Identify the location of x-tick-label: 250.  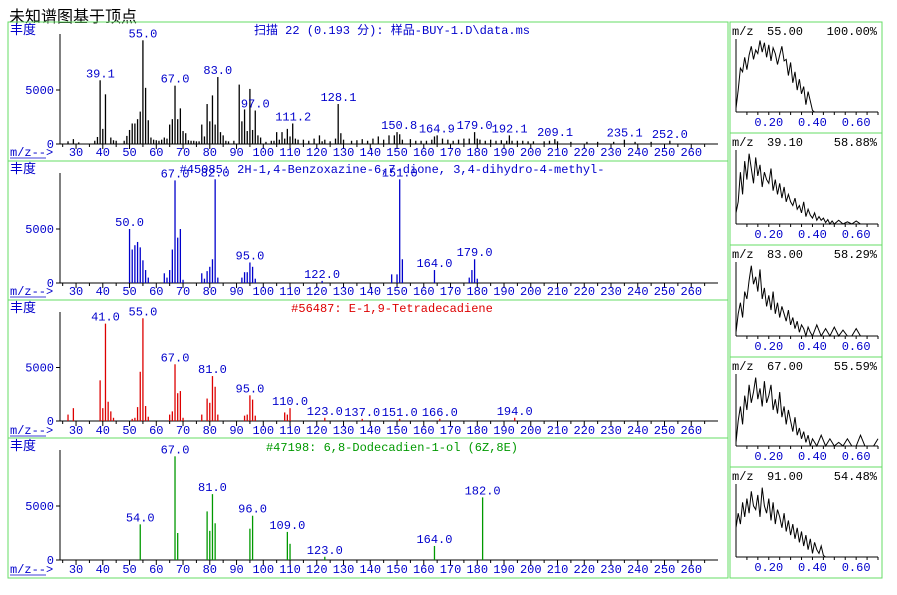
(665, 153).